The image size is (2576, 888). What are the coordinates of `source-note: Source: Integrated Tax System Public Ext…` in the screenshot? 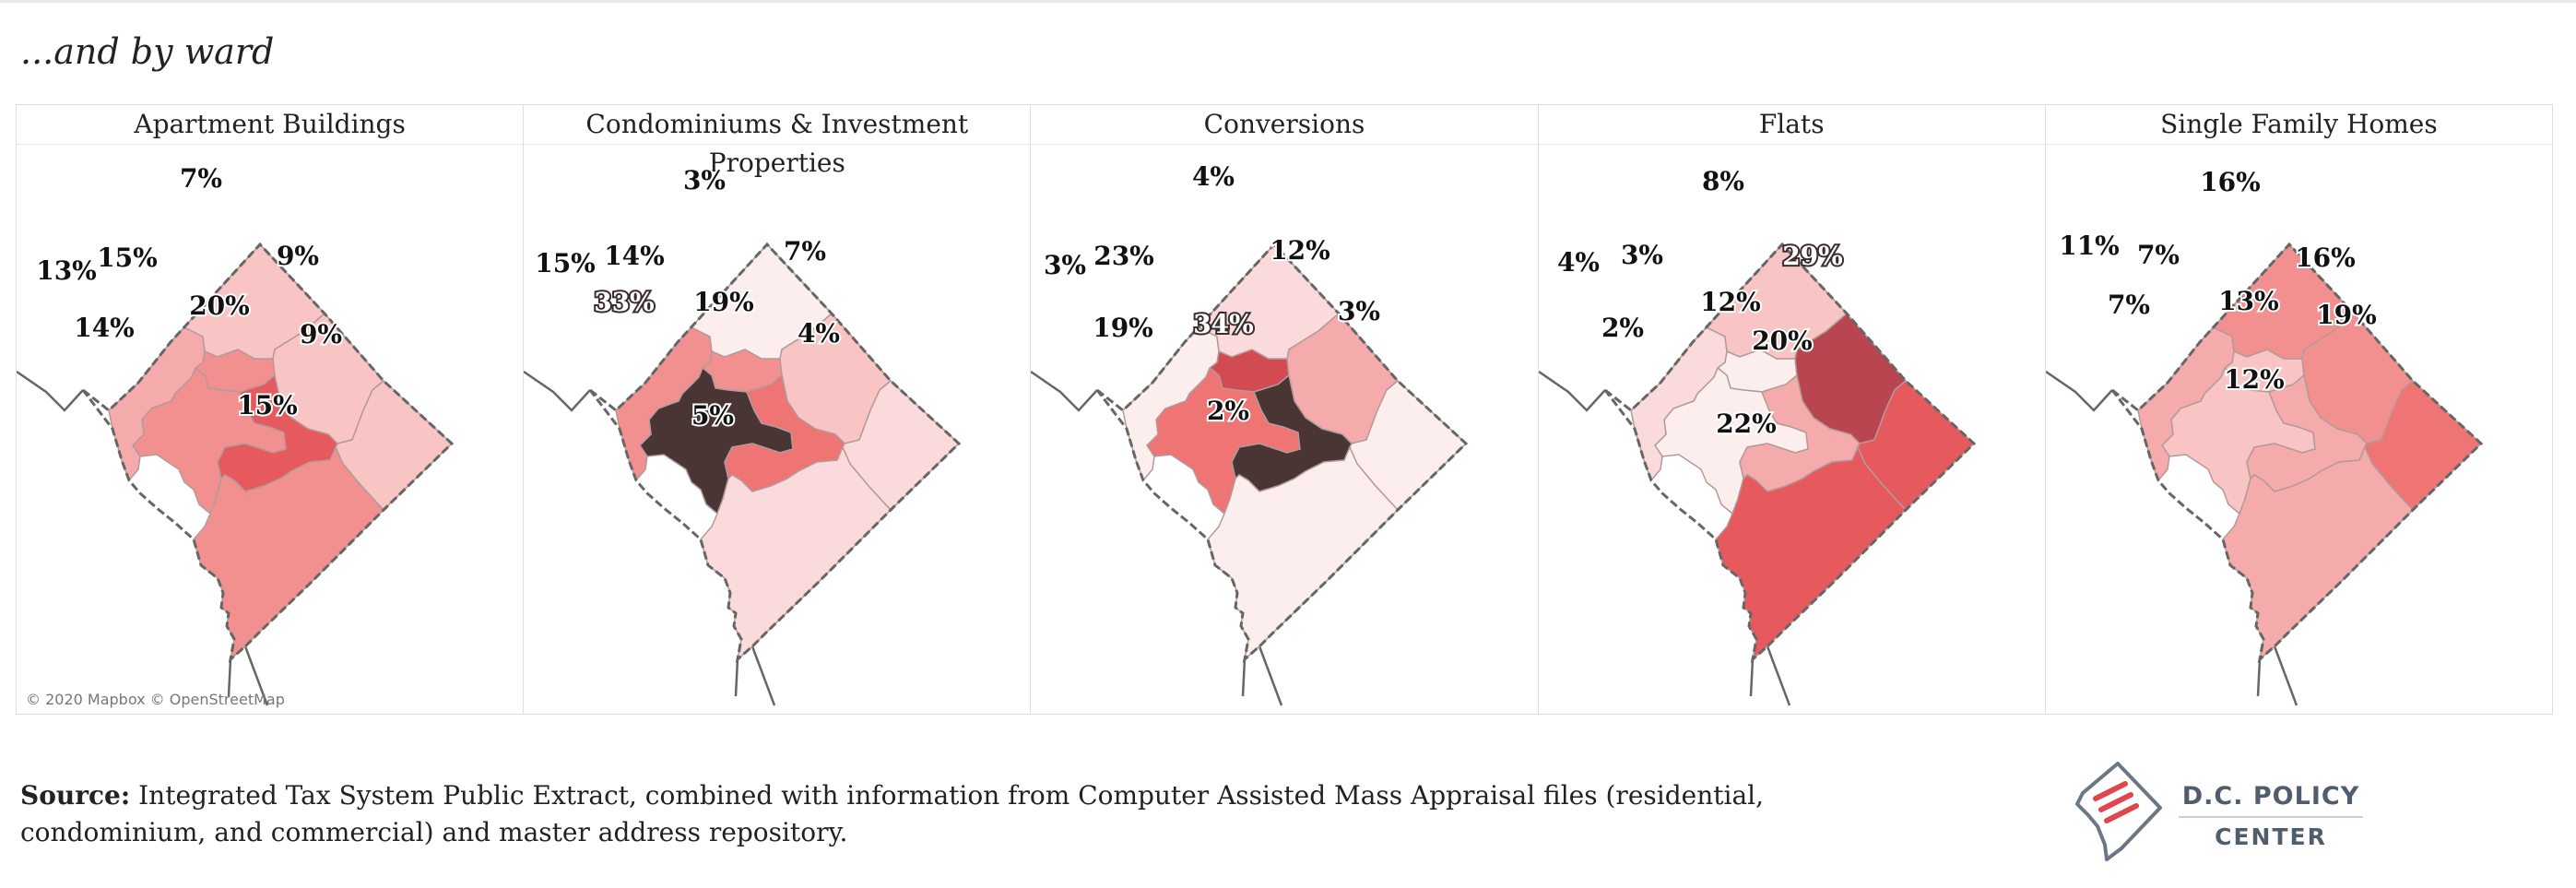 It's located at (937, 814).